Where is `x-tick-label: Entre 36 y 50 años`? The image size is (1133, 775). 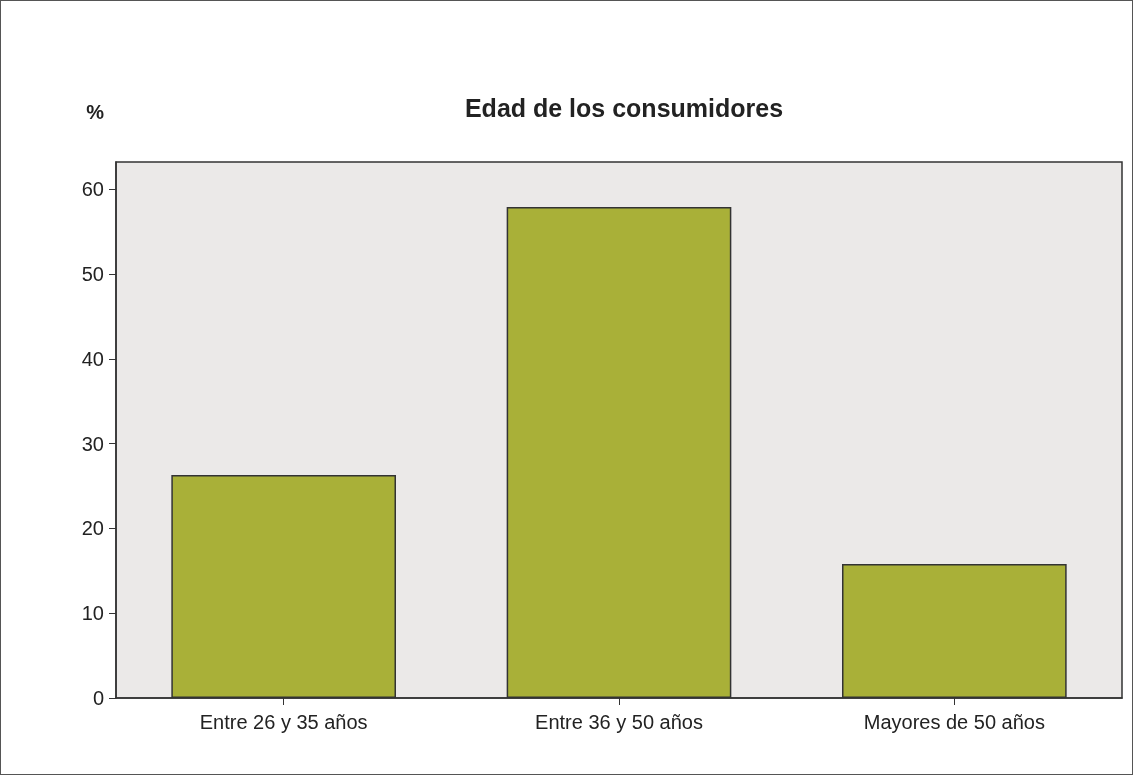
x-tick-label: Entre 36 y 50 años is located at coordinates (619, 722).